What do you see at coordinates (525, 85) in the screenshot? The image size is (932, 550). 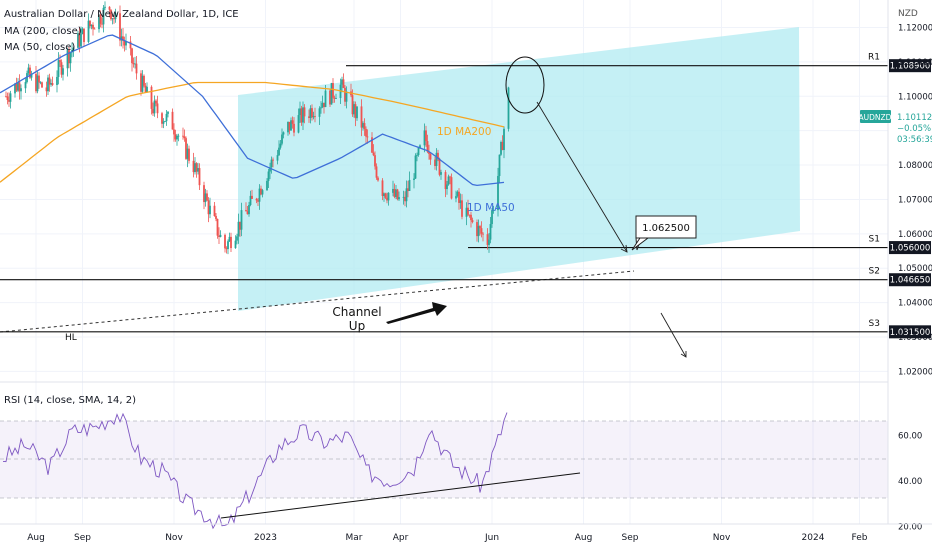 I see `target-circle` at bounding box center [525, 85].